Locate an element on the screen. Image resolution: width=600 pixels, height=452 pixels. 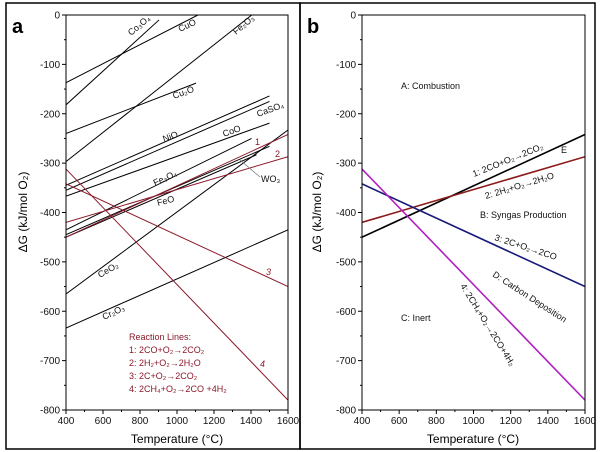
legend-entry: 3: 2C+O₂→2CO₂ is located at coordinates (163, 376).